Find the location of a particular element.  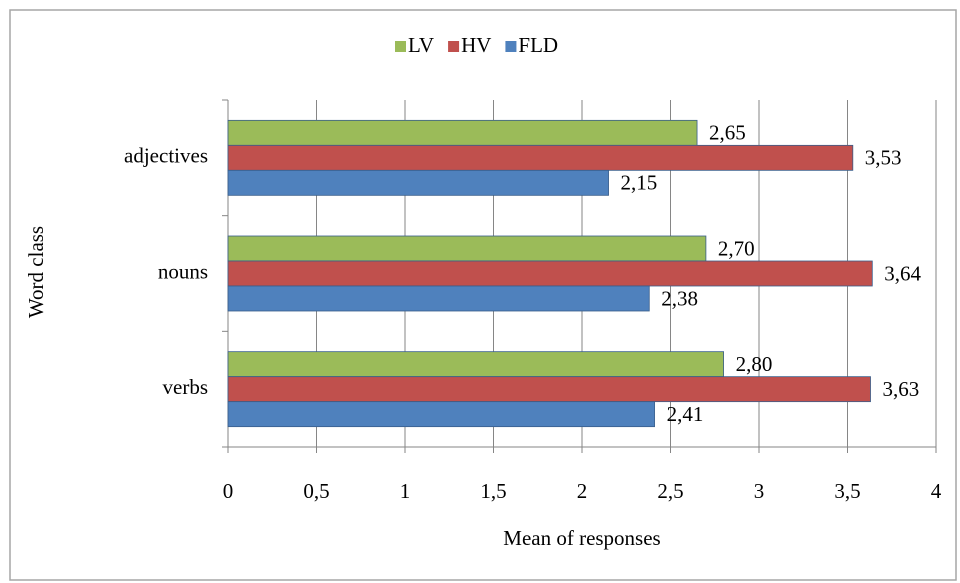

y-tick-label: adjectives is located at coordinates (166, 156).